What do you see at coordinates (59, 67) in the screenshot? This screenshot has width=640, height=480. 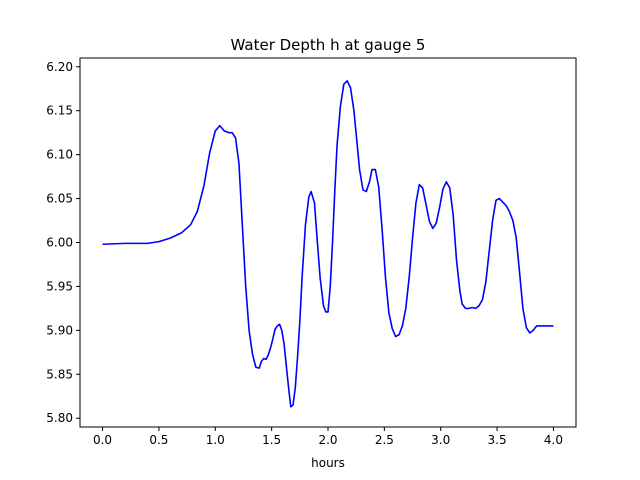 I see `y-tick-label: 6.20` at bounding box center [59, 67].